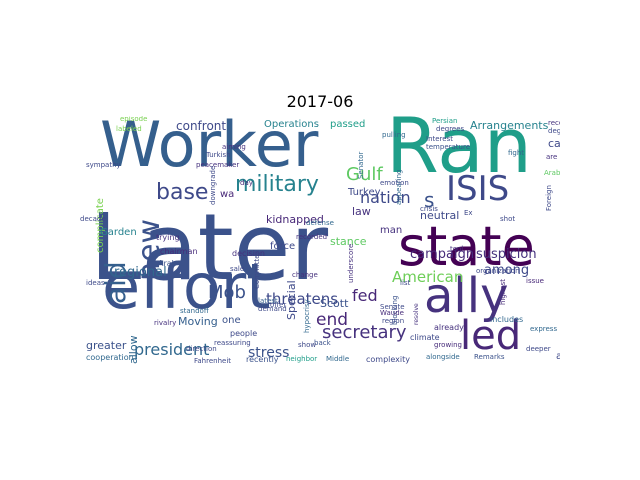  Describe the element at coordinates (278, 305) in the screenshot. I see `word-offer: offer` at that location.